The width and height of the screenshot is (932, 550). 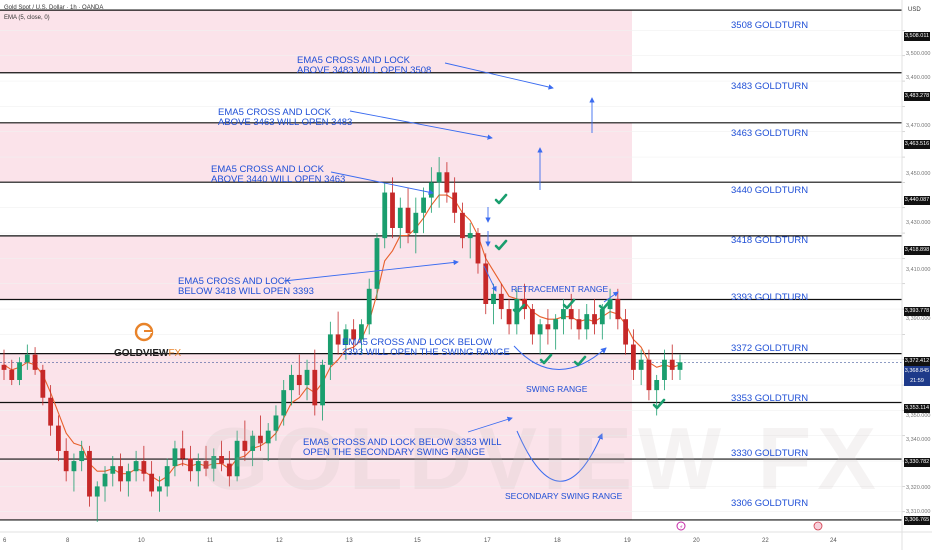 What do you see at coordinates (770, 348) in the screenshot?
I see `level-label-3372: 3372 GOLDTURN` at bounding box center [770, 348].